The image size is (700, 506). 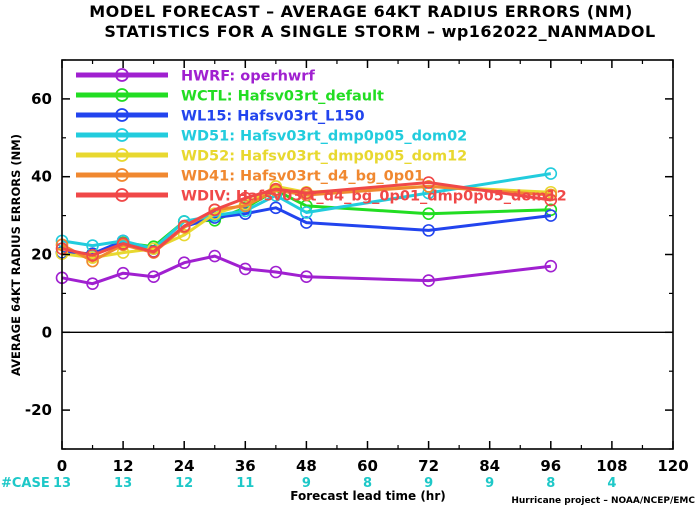 I want to click on x-tick-label: 60, so click(x=367, y=466).